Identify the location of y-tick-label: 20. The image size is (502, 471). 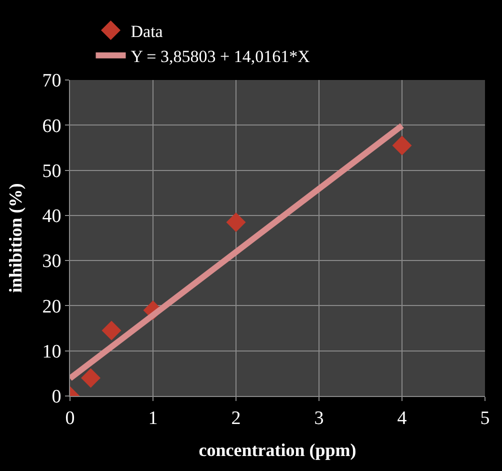
(52, 307).